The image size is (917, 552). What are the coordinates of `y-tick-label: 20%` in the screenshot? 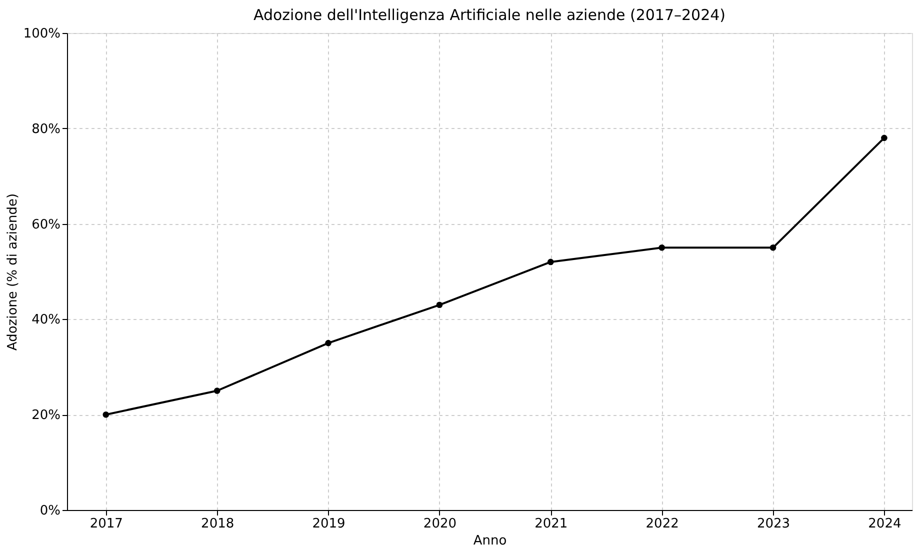 It's located at (46, 416).